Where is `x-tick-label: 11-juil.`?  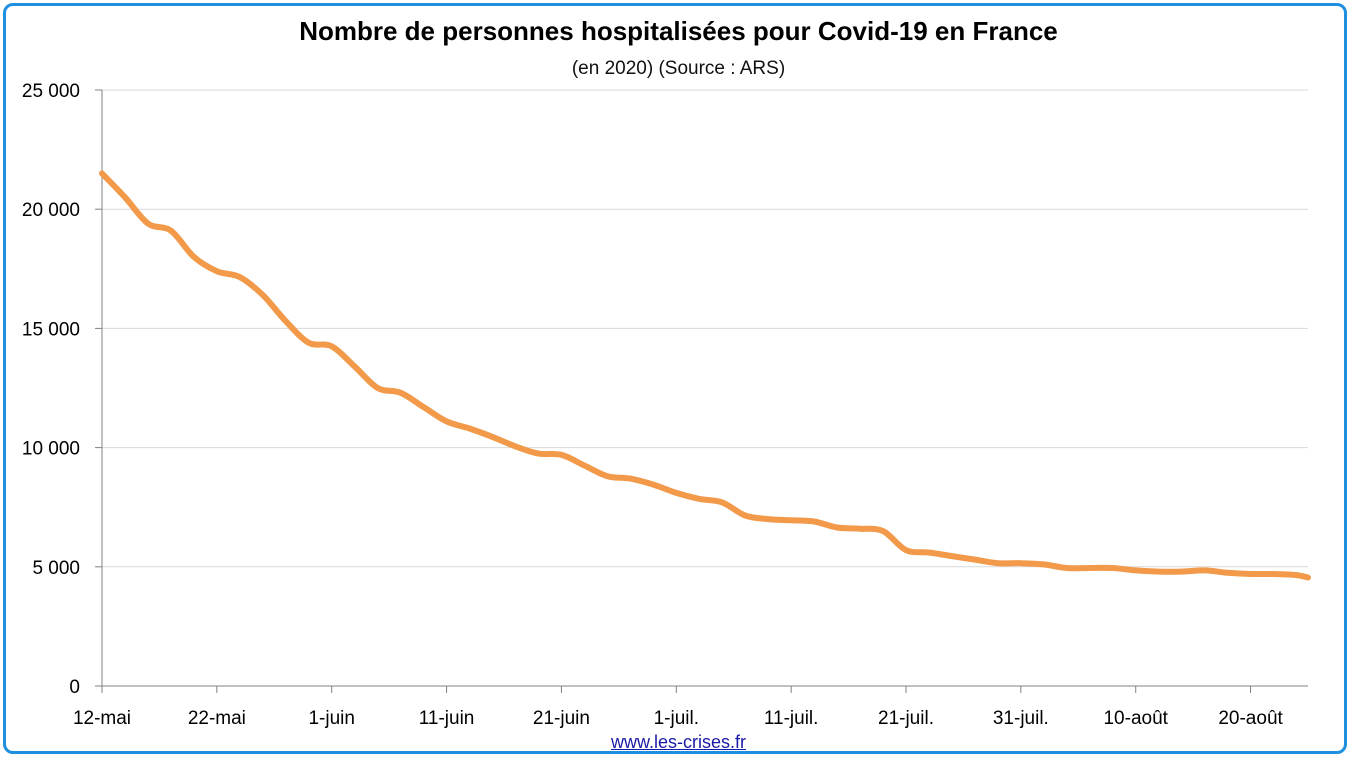
x-tick-label: 11-juil. is located at coordinates (791, 718).